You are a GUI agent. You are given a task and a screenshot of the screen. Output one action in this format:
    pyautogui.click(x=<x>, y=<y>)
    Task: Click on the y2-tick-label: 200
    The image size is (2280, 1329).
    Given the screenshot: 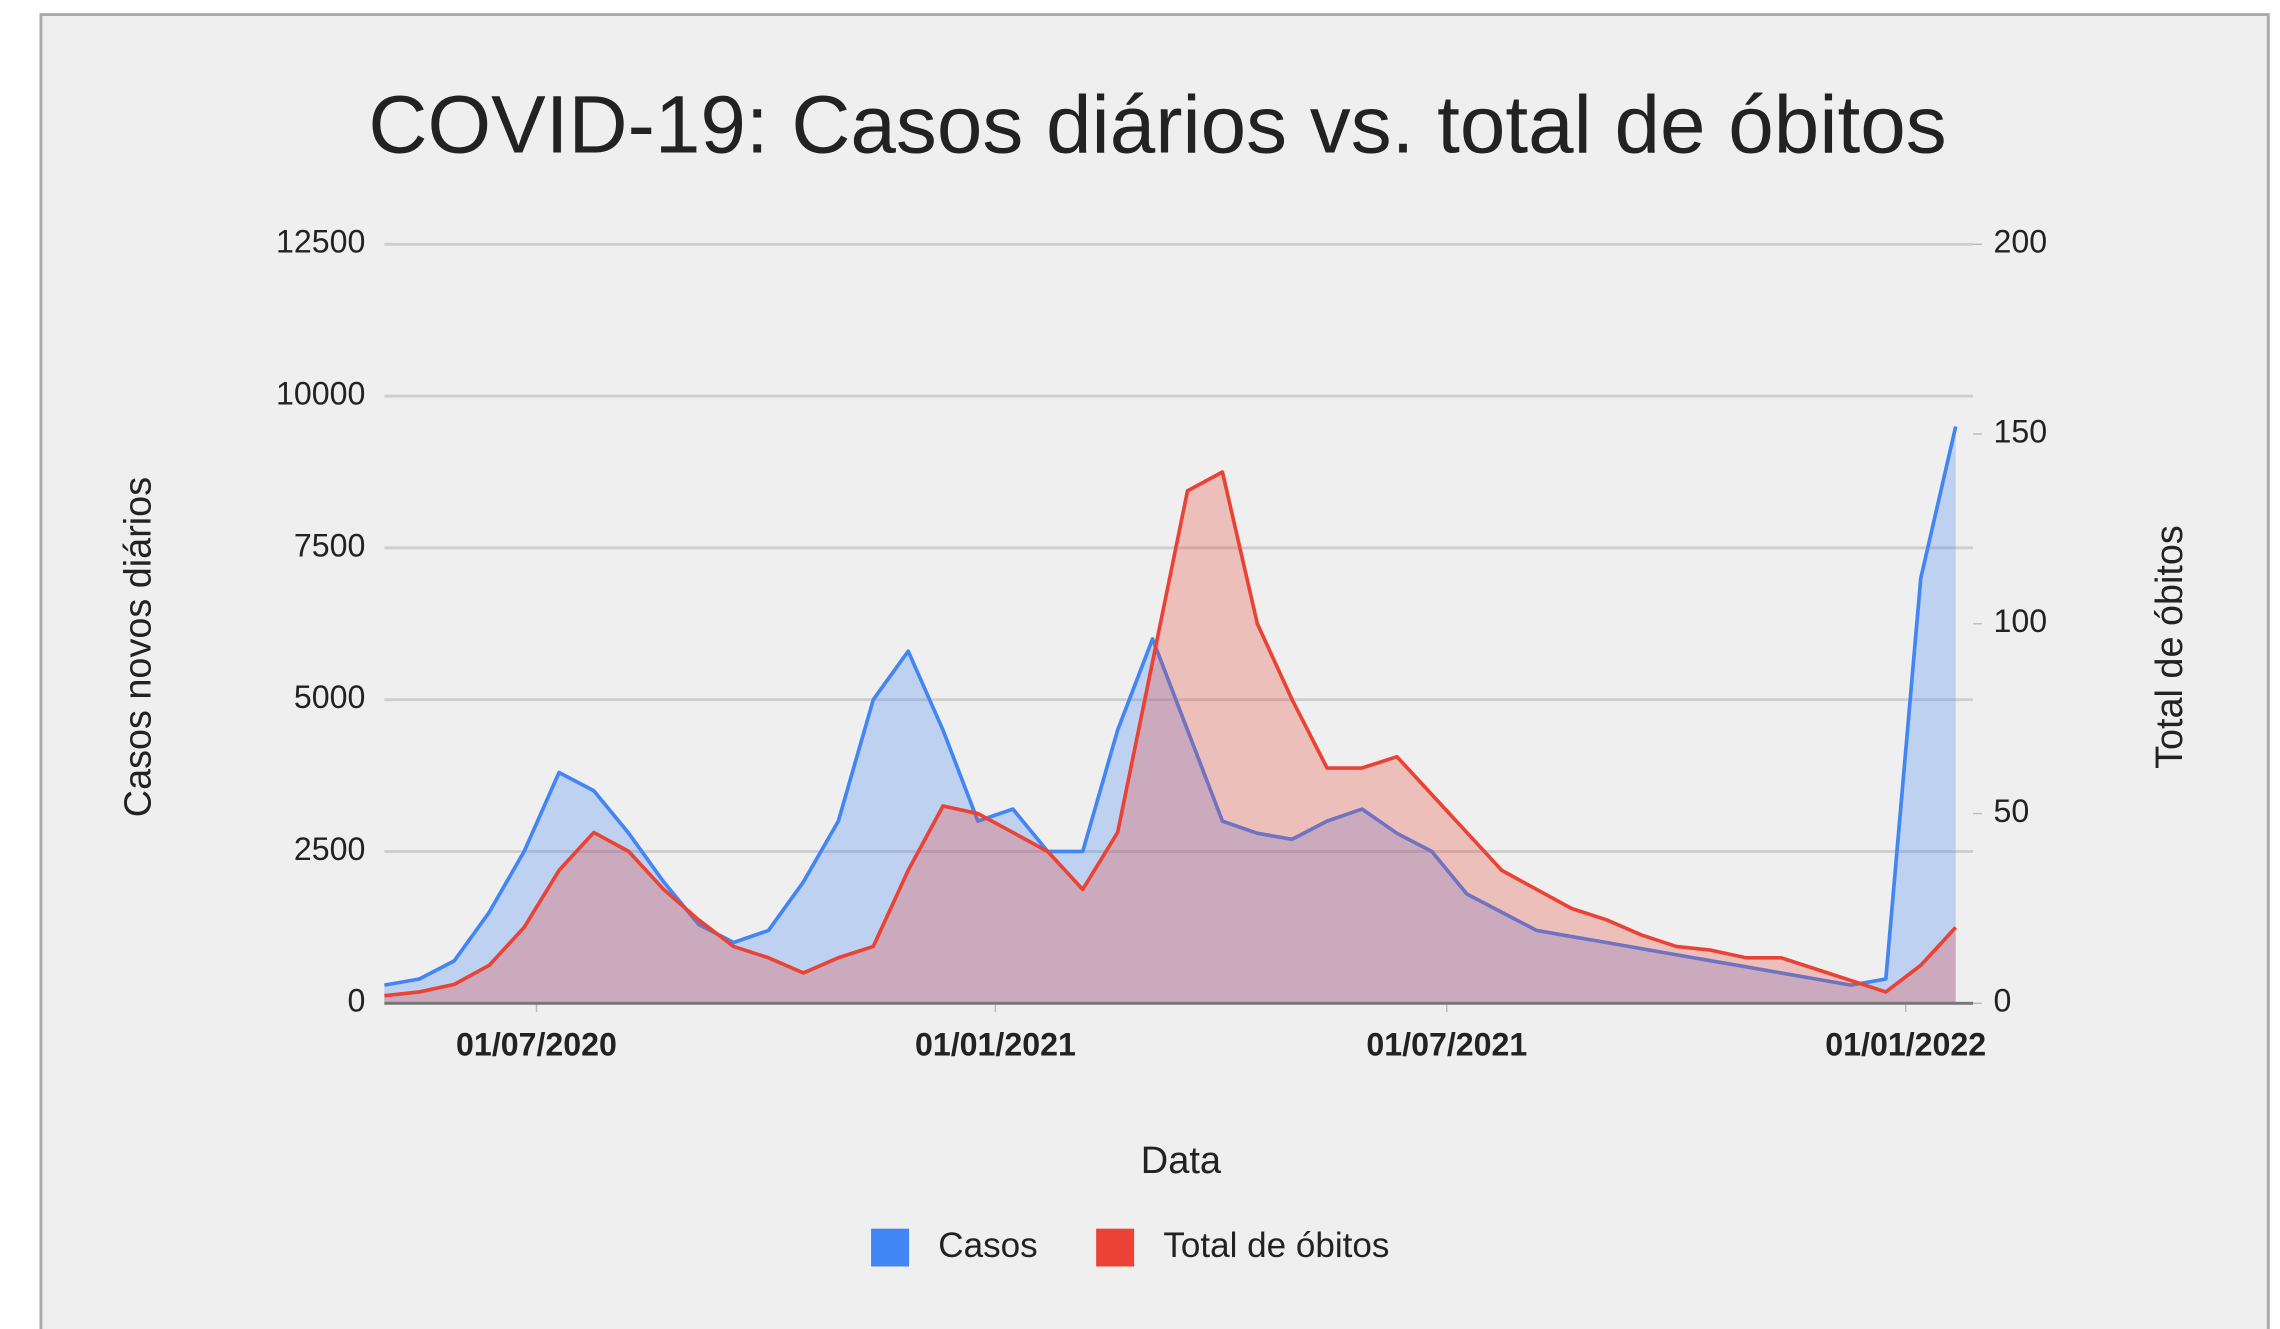 What is the action you would take?
    pyautogui.click(x=2021, y=242)
    